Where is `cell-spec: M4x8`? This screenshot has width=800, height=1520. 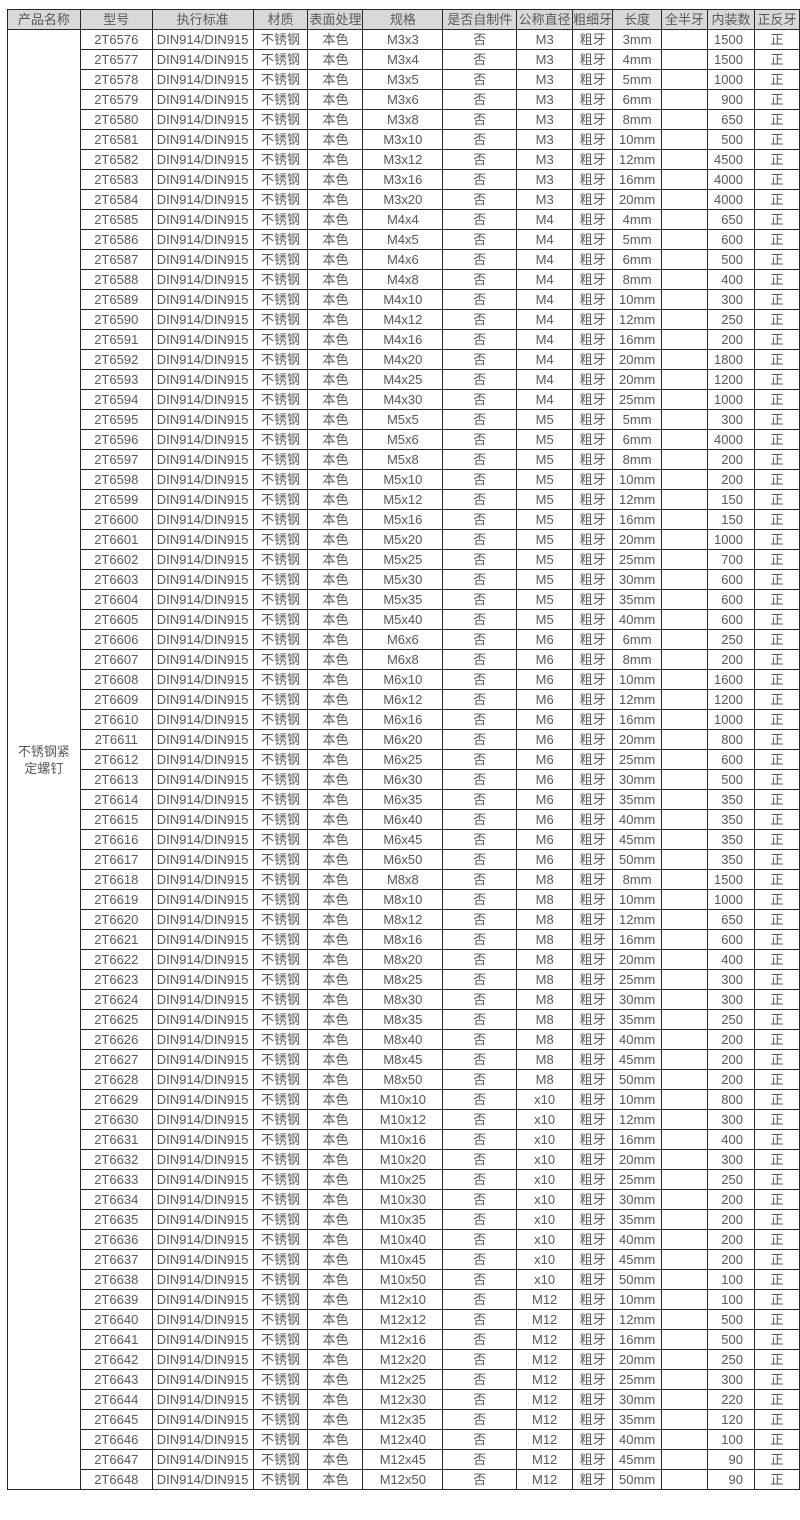
cell-spec: M4x8 is located at coordinates (403, 279).